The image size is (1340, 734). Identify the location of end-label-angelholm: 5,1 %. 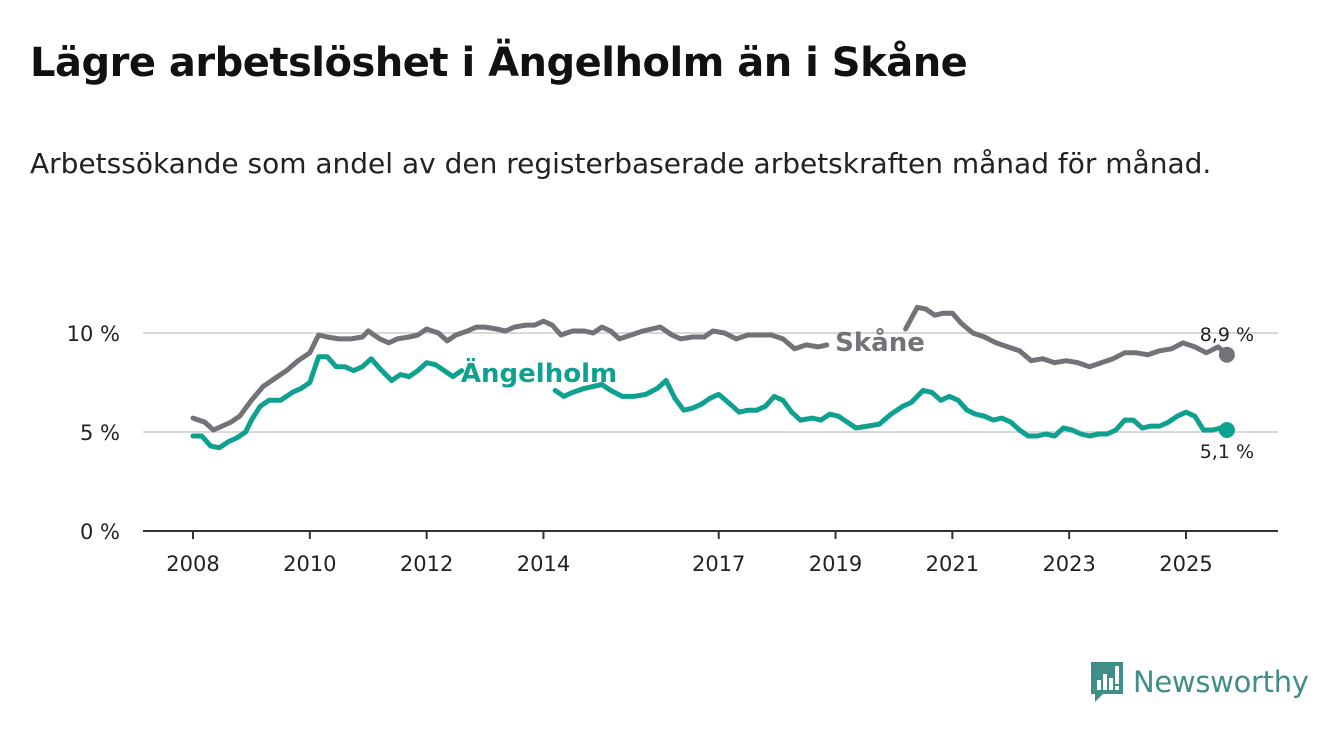
(1227, 452).